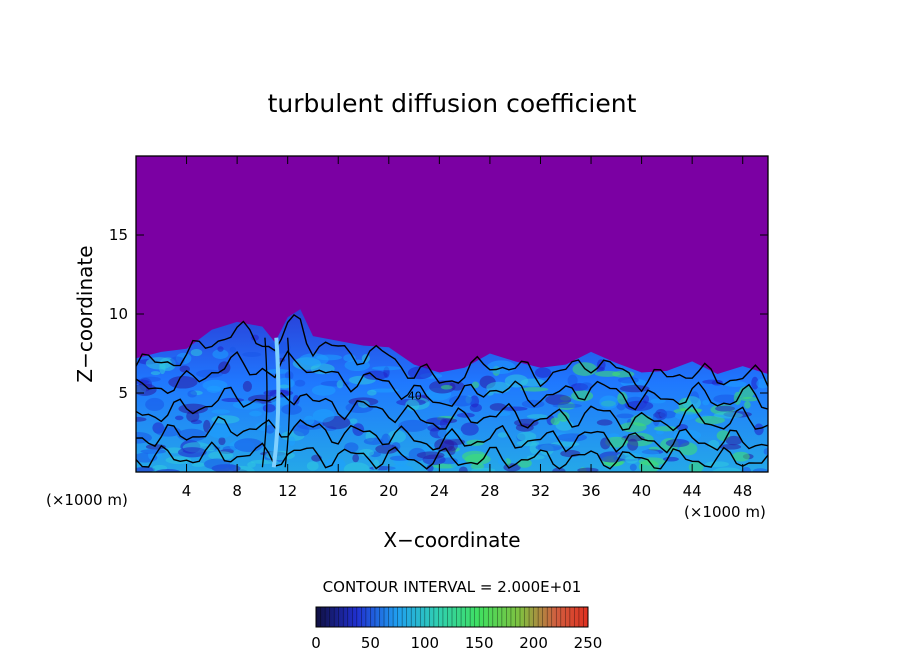 This screenshot has width=904, height=654. What do you see at coordinates (489, 491) in the screenshot?
I see `x-tick-label: 28` at bounding box center [489, 491].